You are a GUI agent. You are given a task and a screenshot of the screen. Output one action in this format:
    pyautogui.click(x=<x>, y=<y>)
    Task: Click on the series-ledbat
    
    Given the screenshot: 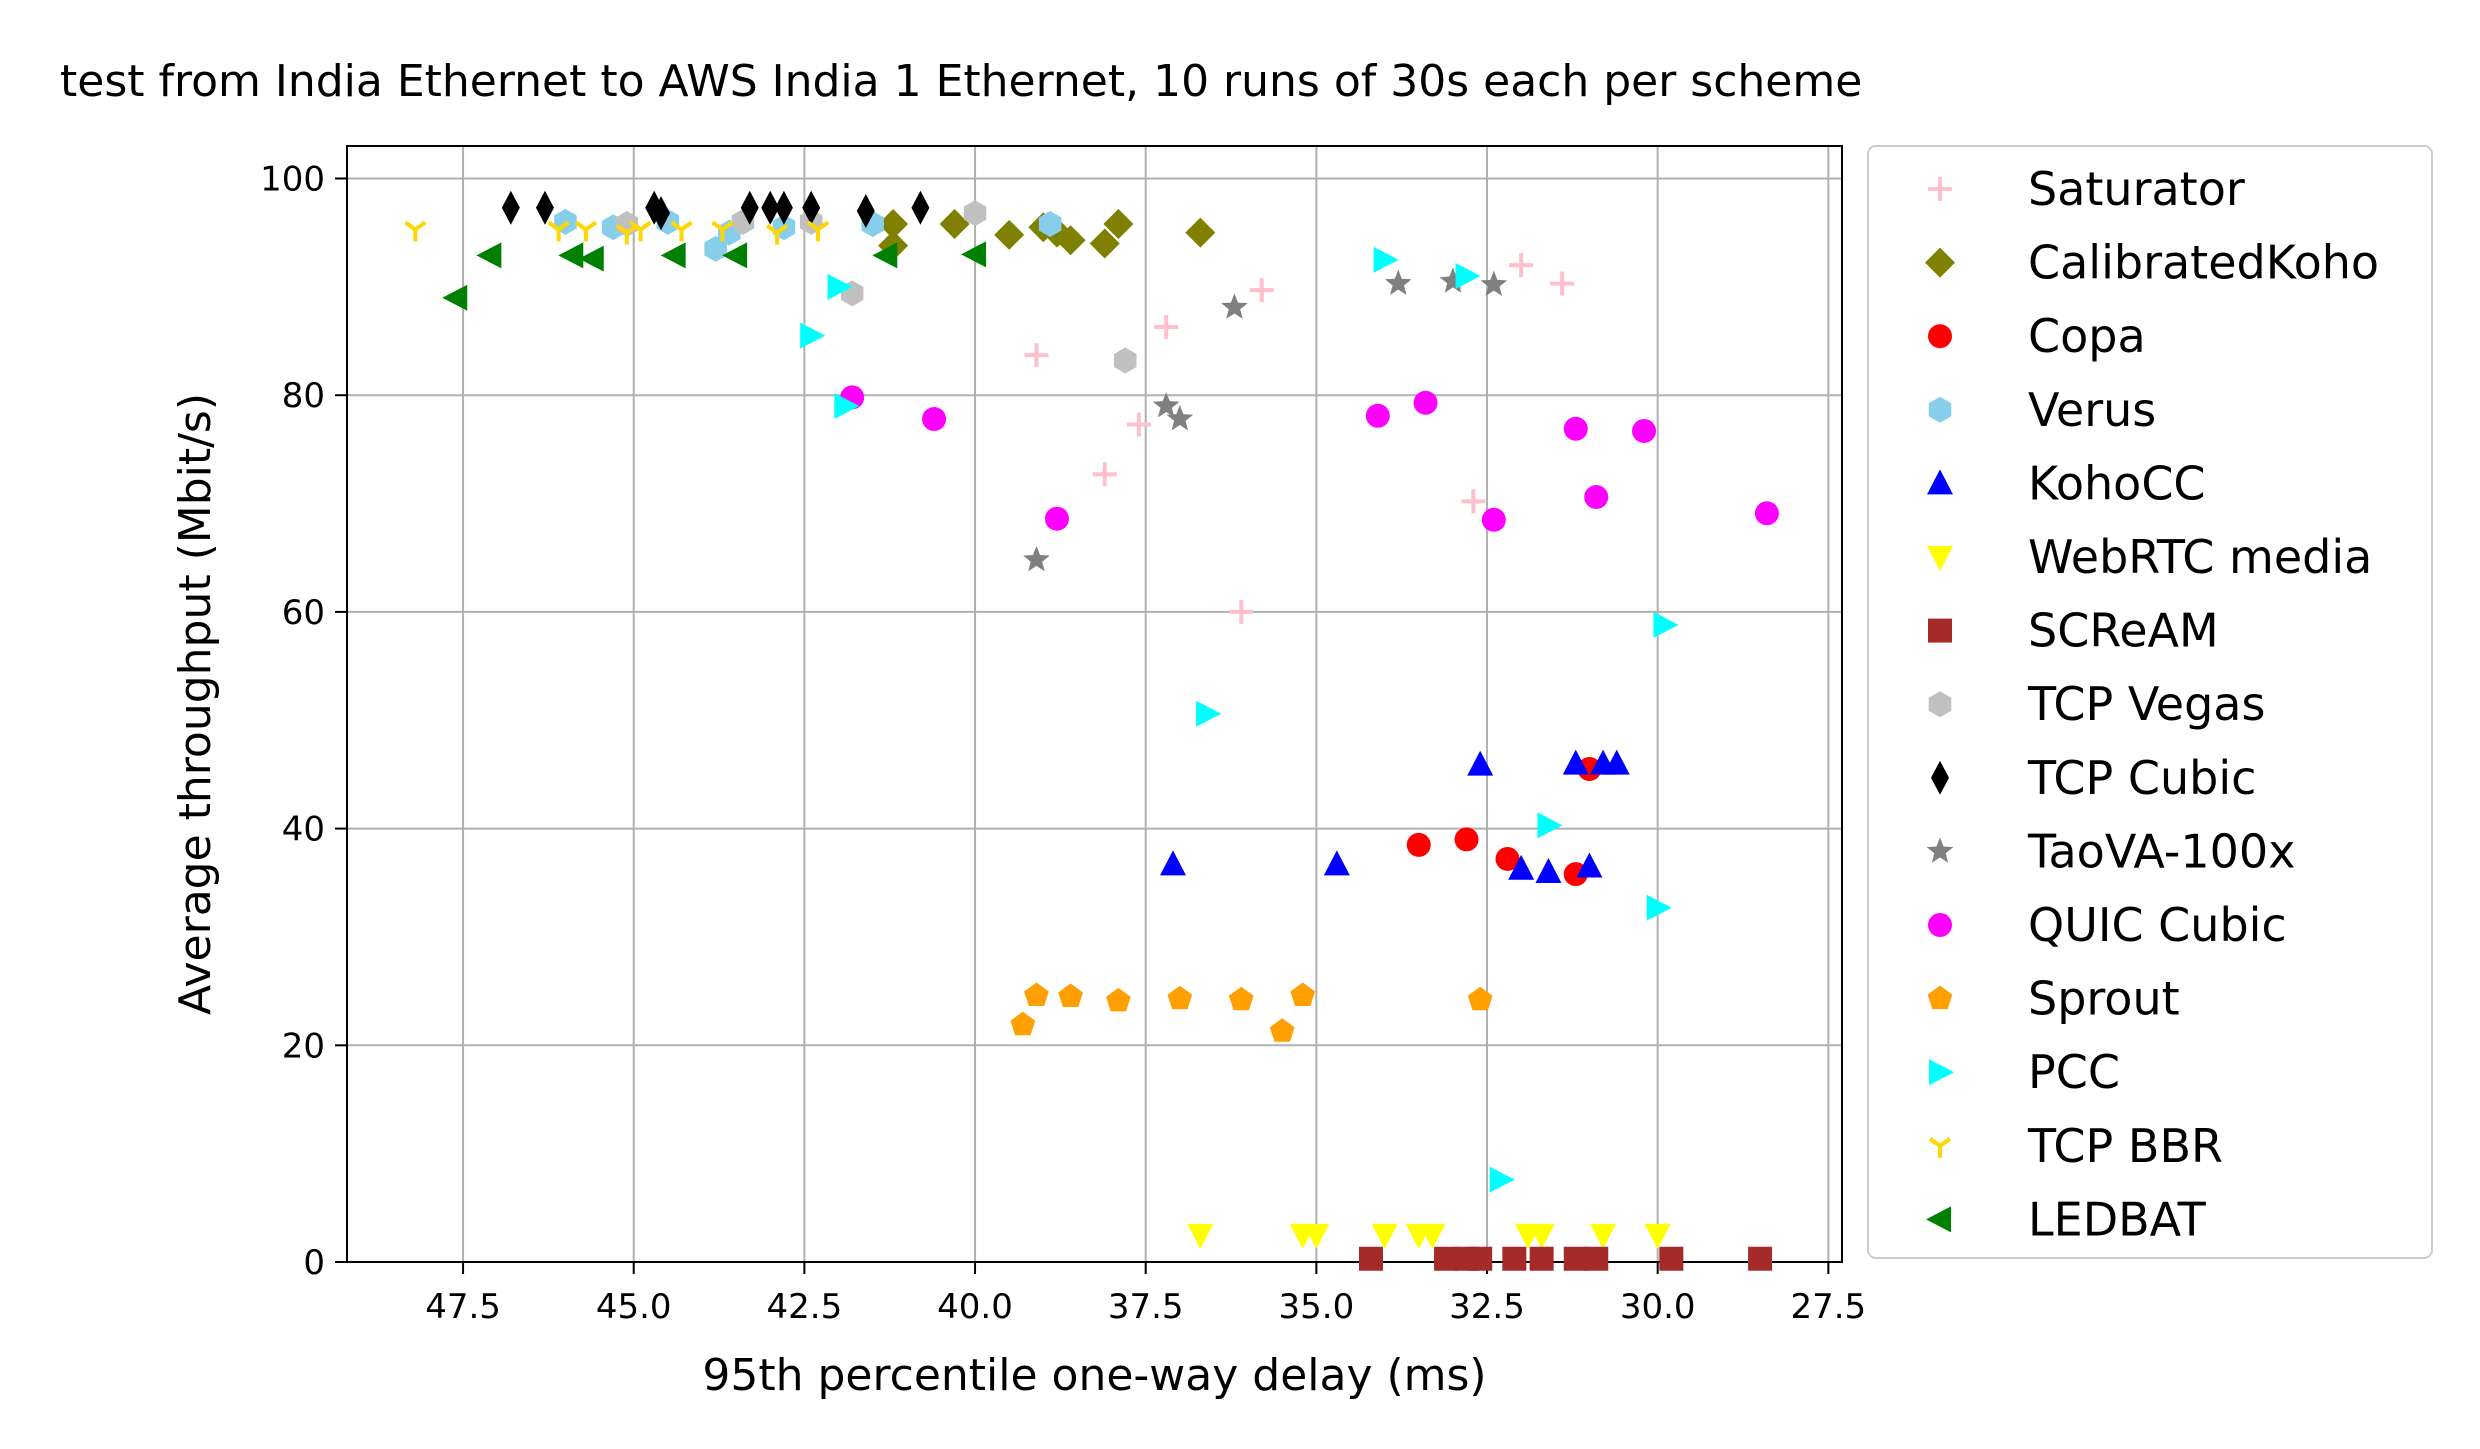 What is the action you would take?
    pyautogui.click(x=714, y=276)
    